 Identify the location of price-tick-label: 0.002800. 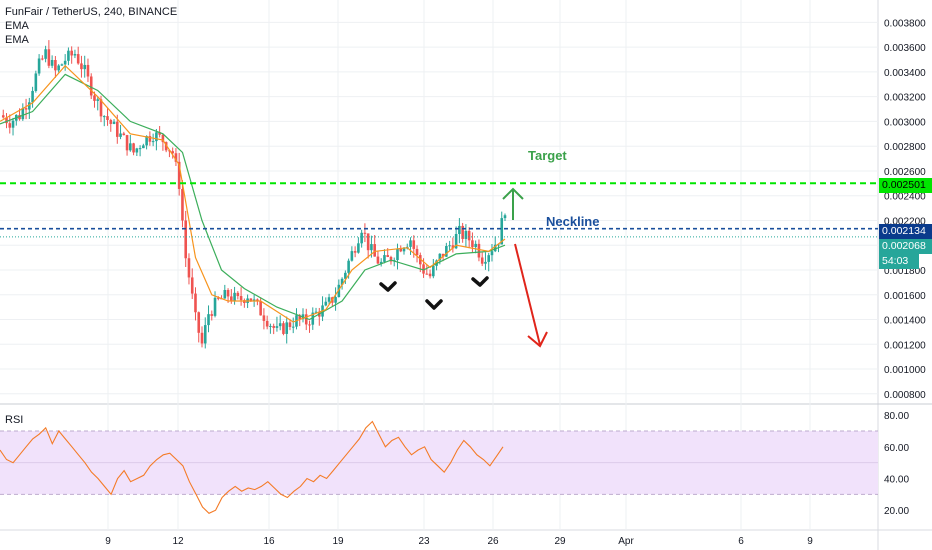
(905, 147).